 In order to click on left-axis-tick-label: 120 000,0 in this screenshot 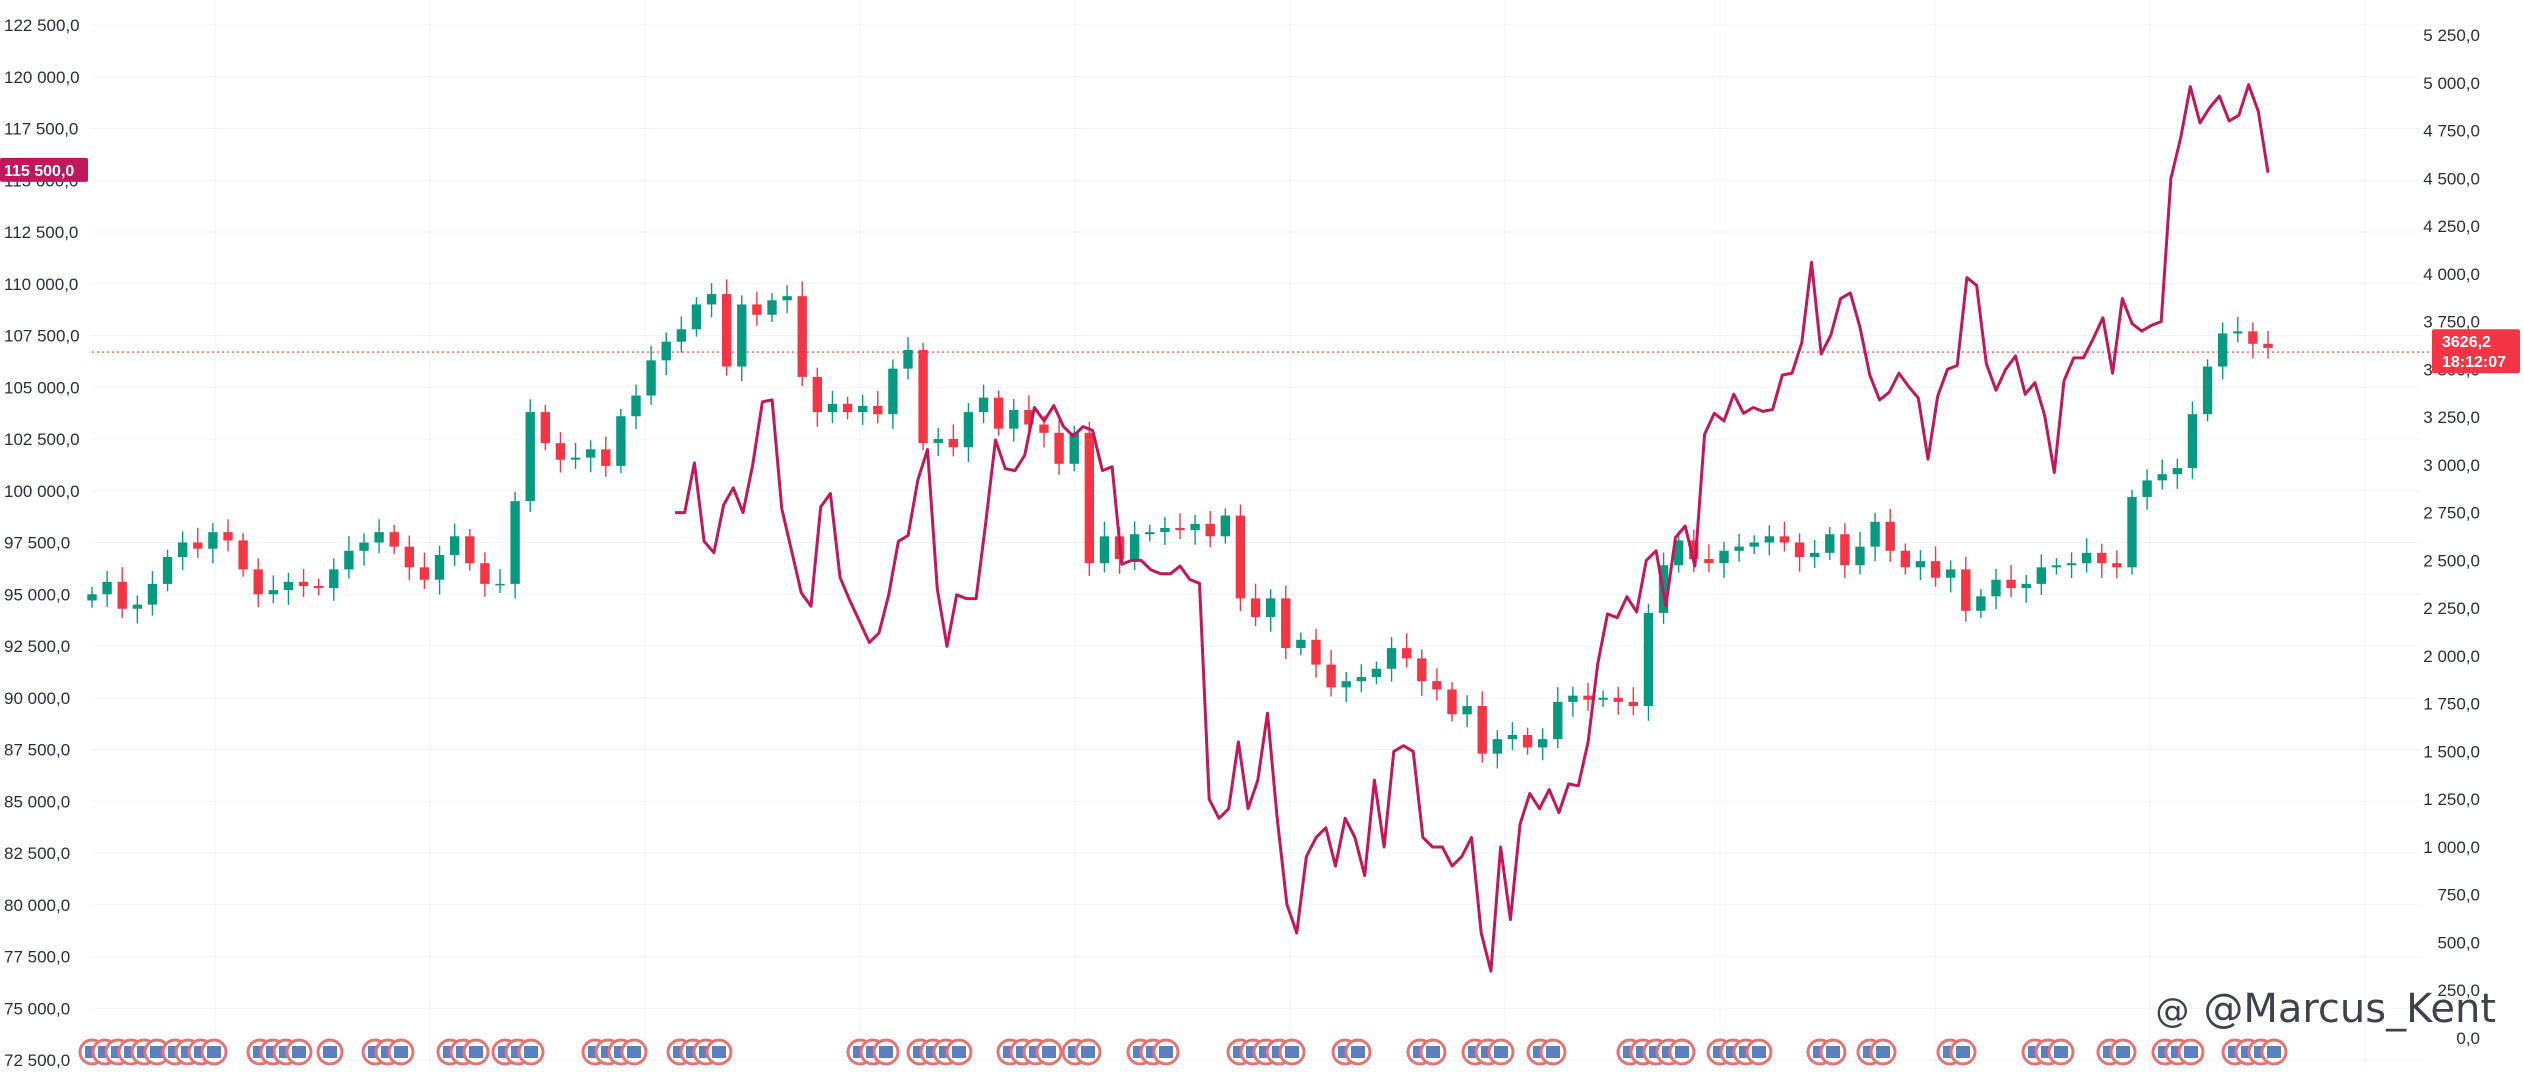, I will do `click(42, 77)`.